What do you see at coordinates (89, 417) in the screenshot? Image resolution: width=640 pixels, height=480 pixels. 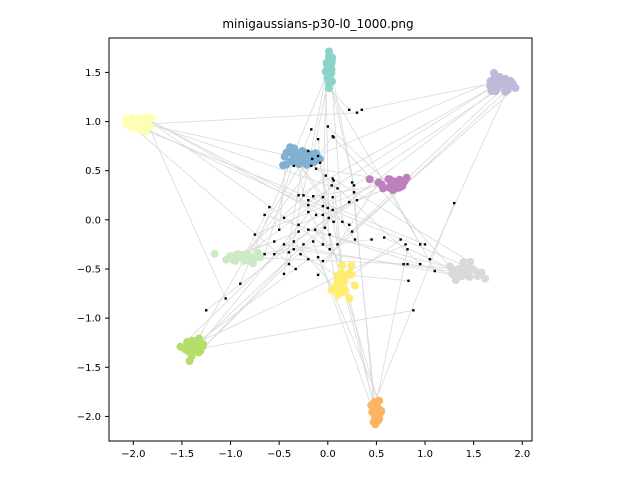 I see `y-tick-label: −2.0` at bounding box center [89, 417].